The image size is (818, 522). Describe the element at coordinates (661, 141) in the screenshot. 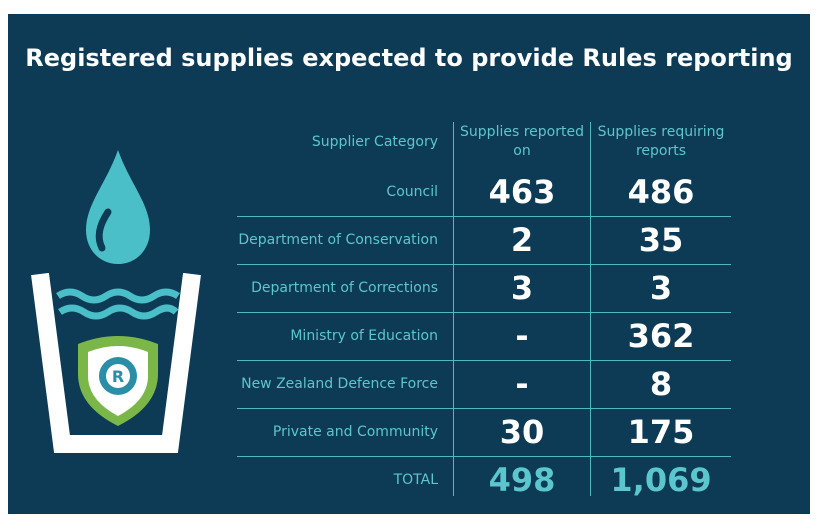

I see `header-cell: Supplies requiring reports` at that location.